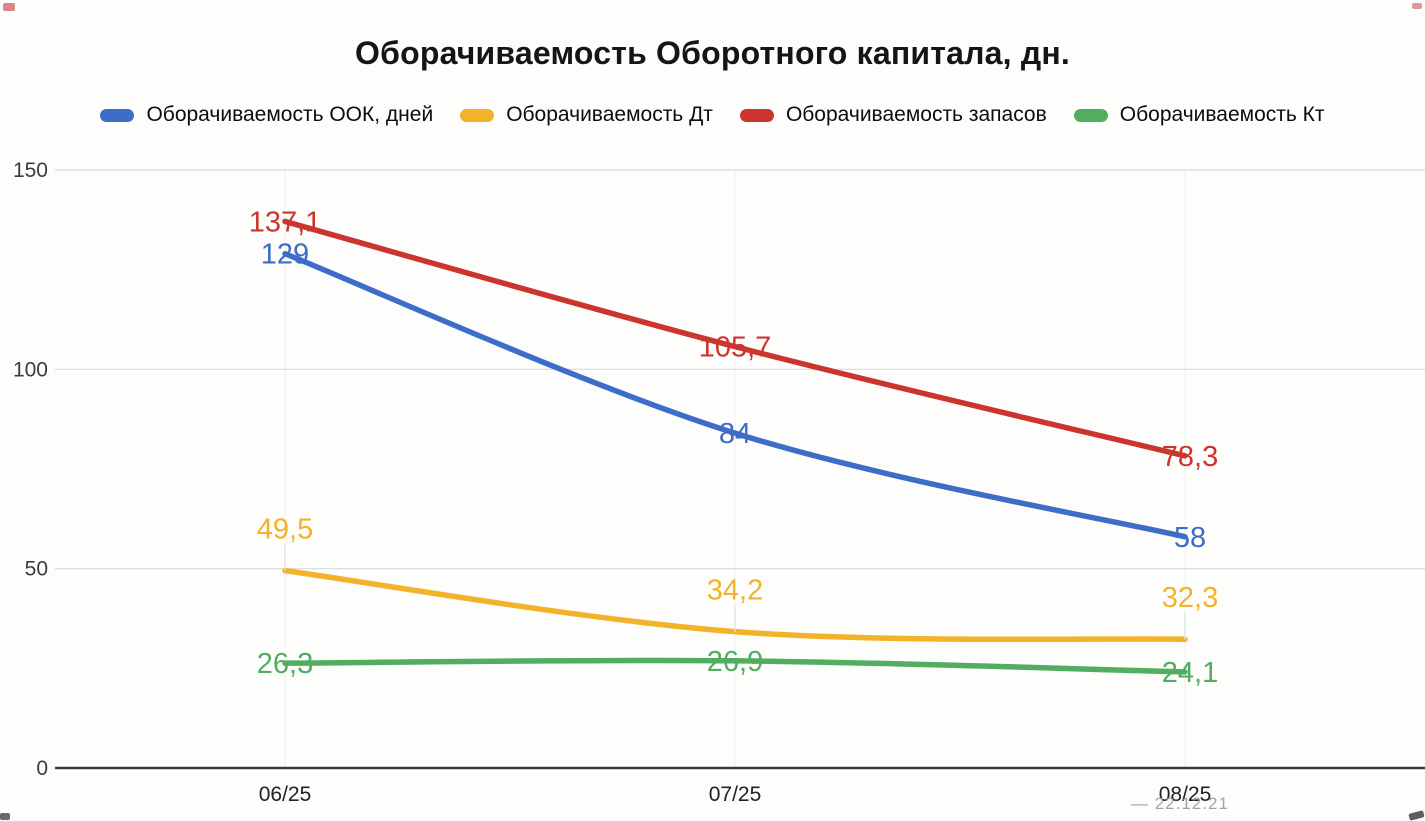 The image size is (1425, 821). Describe the element at coordinates (735, 794) in the screenshot. I see `x-tick-label: 07/25` at that location.